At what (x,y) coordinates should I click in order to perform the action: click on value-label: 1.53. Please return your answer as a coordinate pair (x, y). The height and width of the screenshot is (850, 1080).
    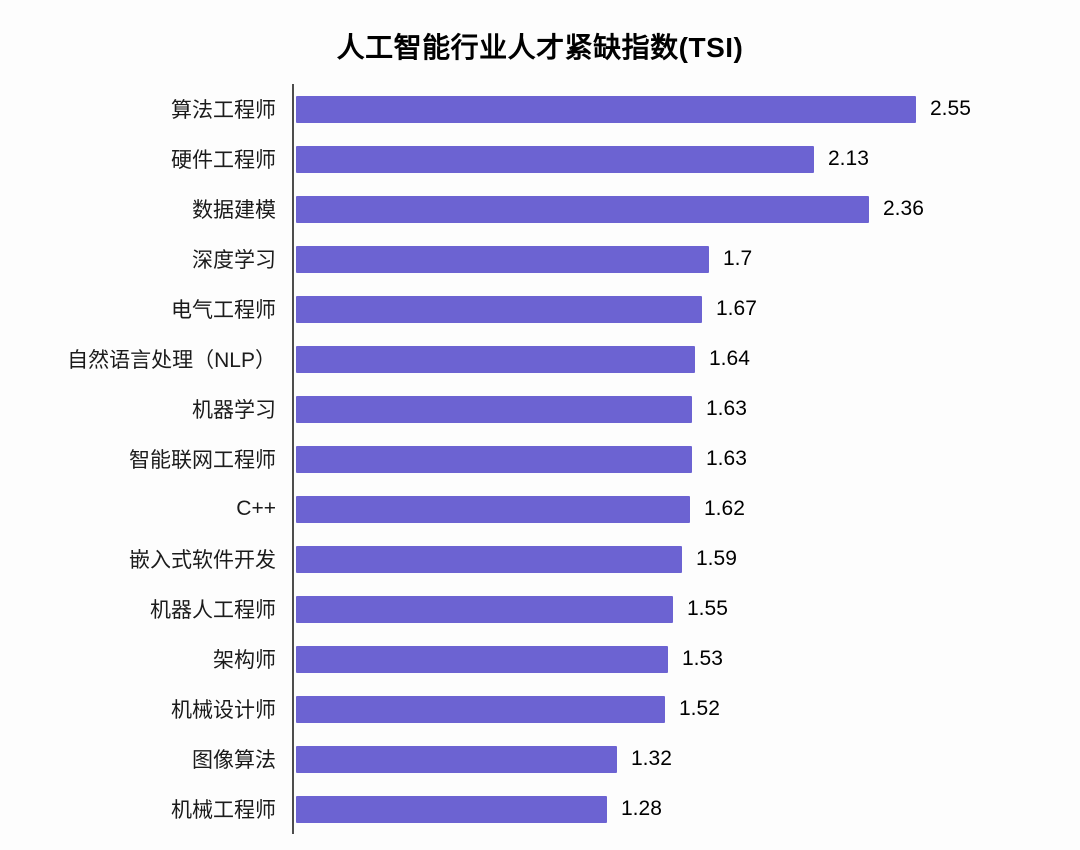
    Looking at the image, I should click on (702, 658).